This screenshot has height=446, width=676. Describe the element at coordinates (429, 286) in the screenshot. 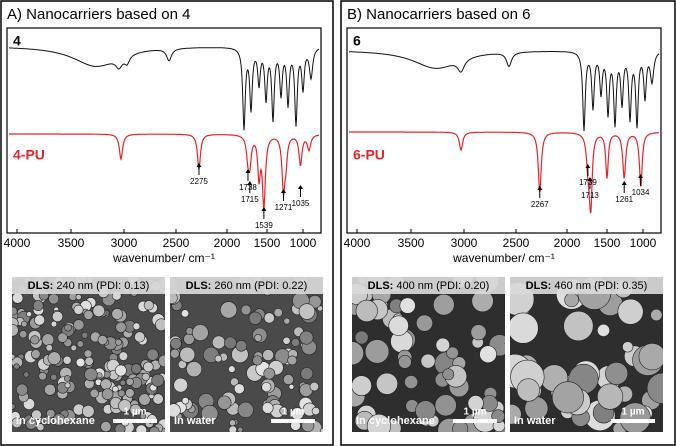

I see `dls-text: DLS: 400 nm (PDI: 0.20)` at that location.